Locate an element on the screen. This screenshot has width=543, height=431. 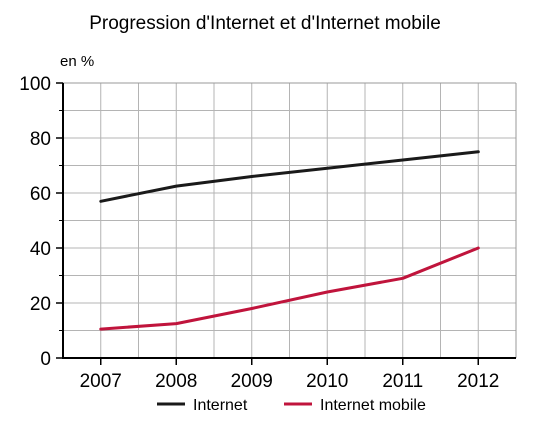
legend: Internet Internet mobile is located at coordinates (291, 405).